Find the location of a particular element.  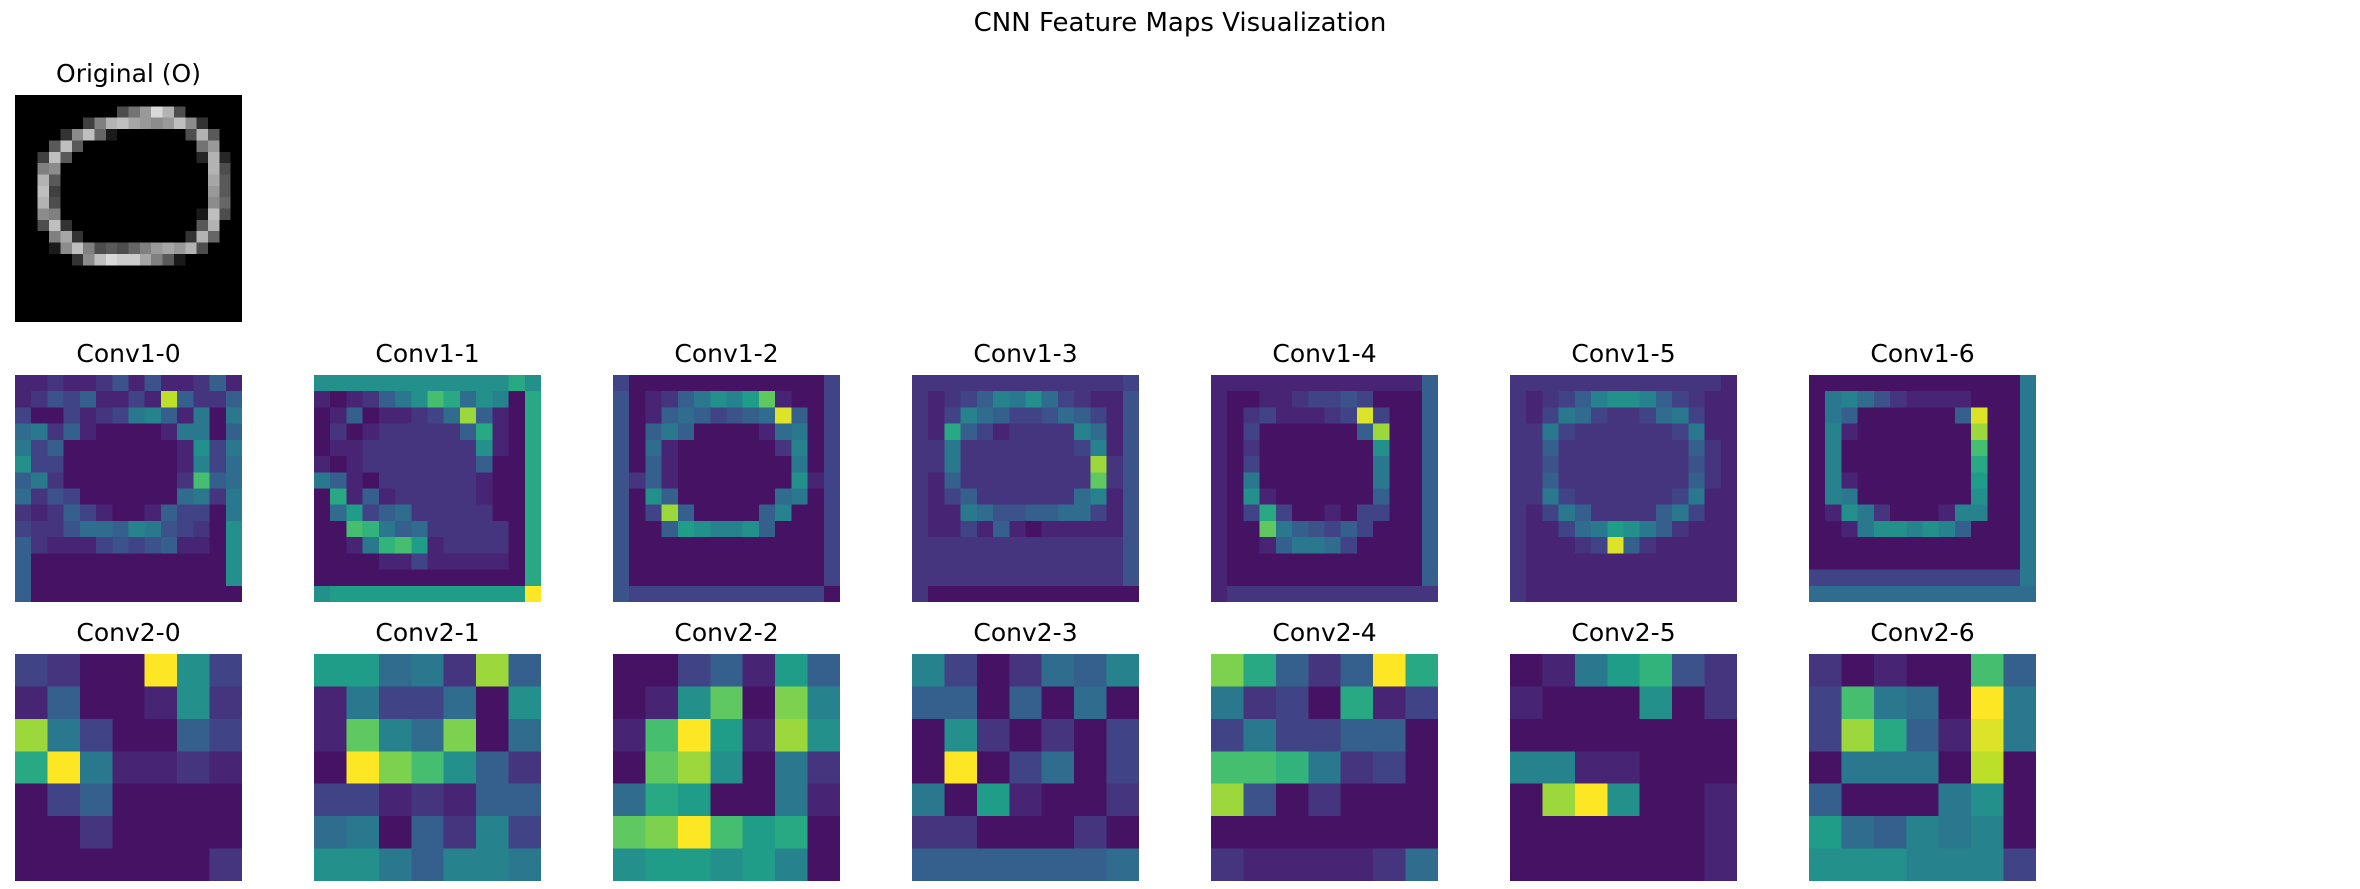

panel-title: Conv1-5 is located at coordinates (1623, 353).